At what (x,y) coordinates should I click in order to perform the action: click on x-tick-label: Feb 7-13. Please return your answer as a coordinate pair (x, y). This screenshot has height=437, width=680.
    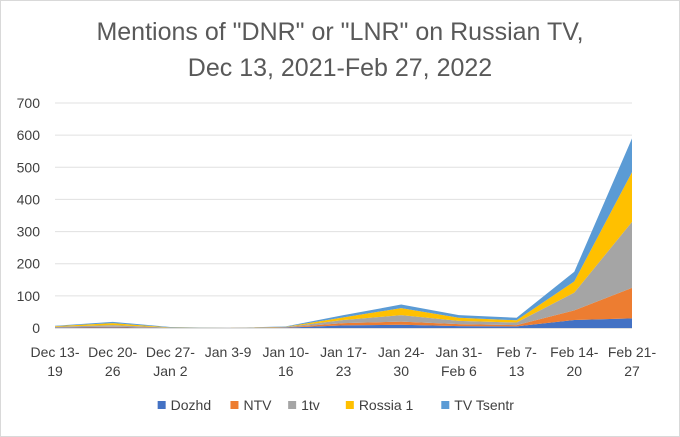
    Looking at the image, I should click on (516, 361).